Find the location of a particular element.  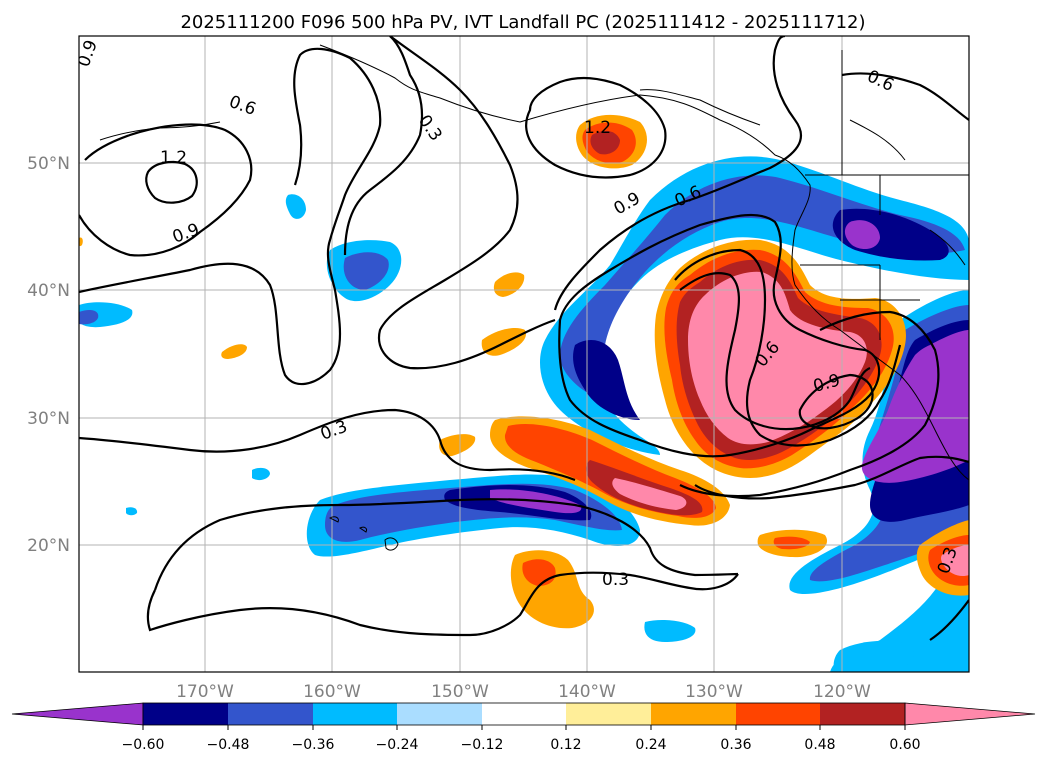

lon-label: 120°W is located at coordinates (842, 692).